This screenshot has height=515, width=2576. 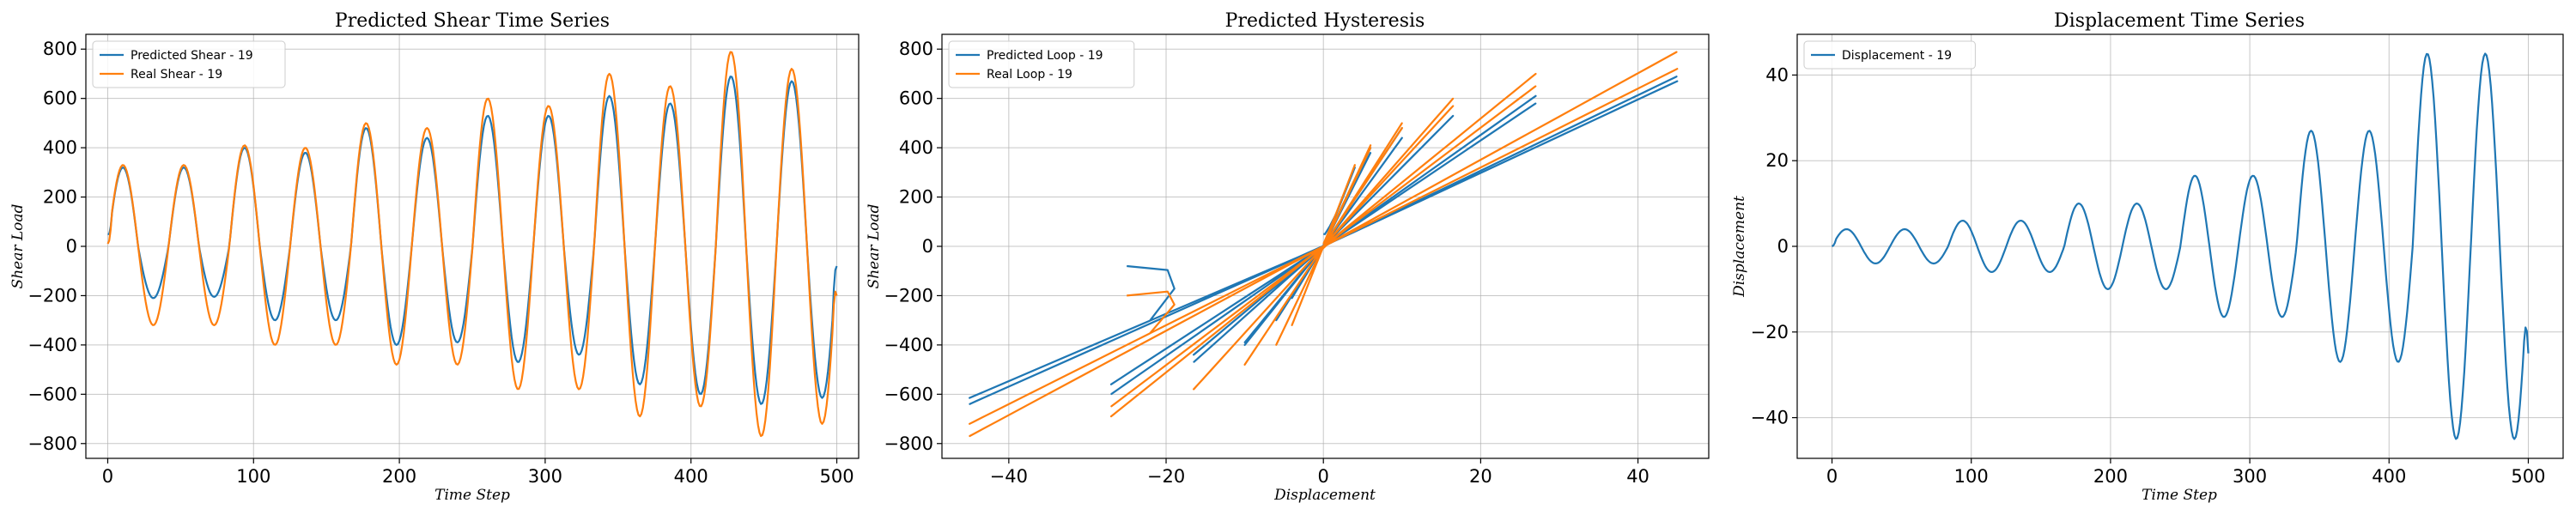 What do you see at coordinates (916, 197) in the screenshot?
I see `hysteresis-y-tick-label: 200` at bounding box center [916, 197].